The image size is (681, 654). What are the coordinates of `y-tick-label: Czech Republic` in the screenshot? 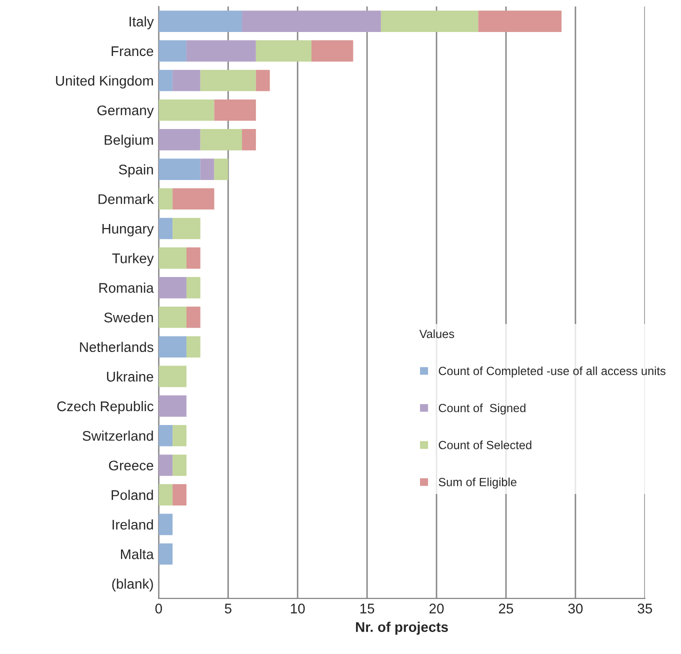 It's located at (105, 407).